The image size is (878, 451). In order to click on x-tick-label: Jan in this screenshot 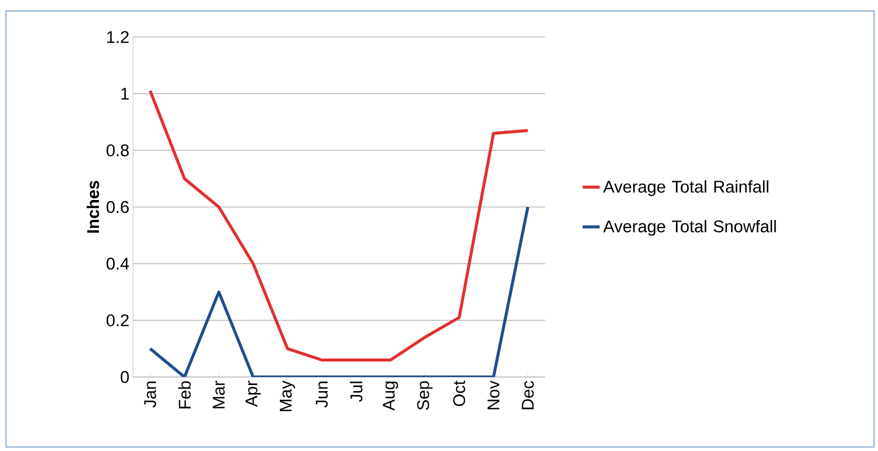, I will do `click(150, 395)`.